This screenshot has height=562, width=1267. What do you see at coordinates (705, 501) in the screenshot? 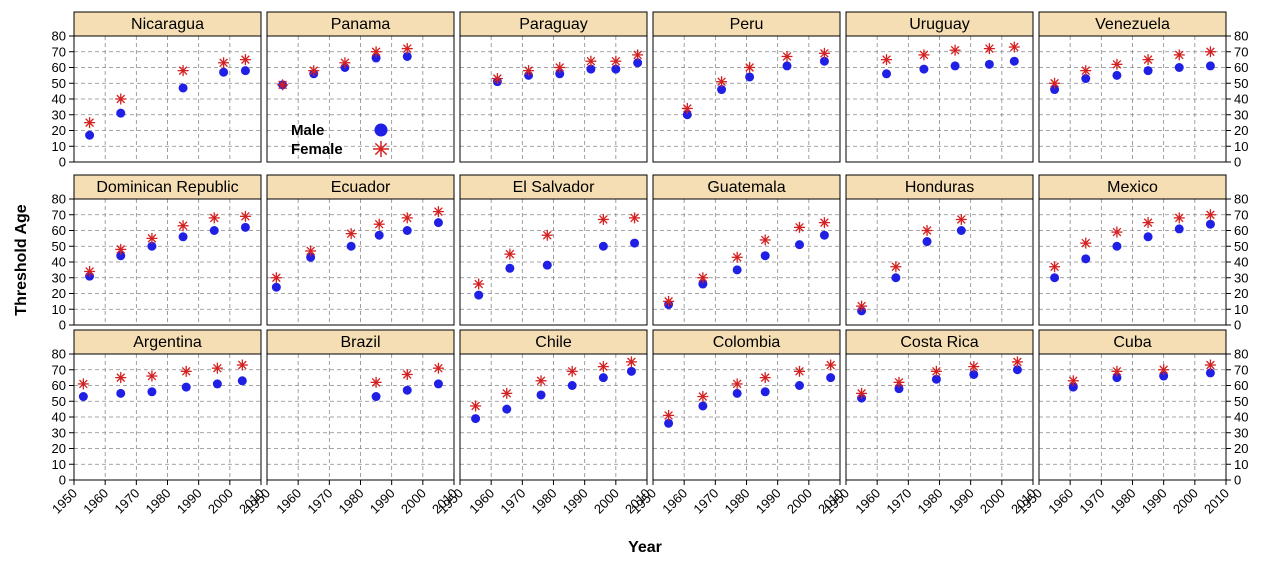
I see `x-tick-label: 1970` at bounding box center [705, 501].